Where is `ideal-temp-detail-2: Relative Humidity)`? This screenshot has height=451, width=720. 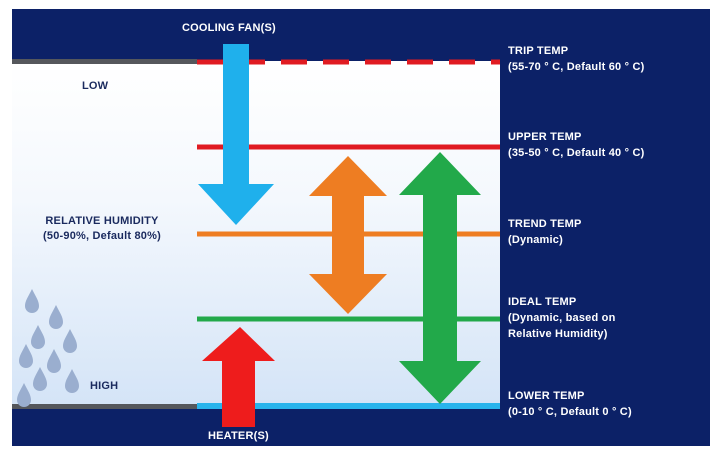 ideal-temp-detail-2: Relative Humidity) is located at coordinates (558, 334).